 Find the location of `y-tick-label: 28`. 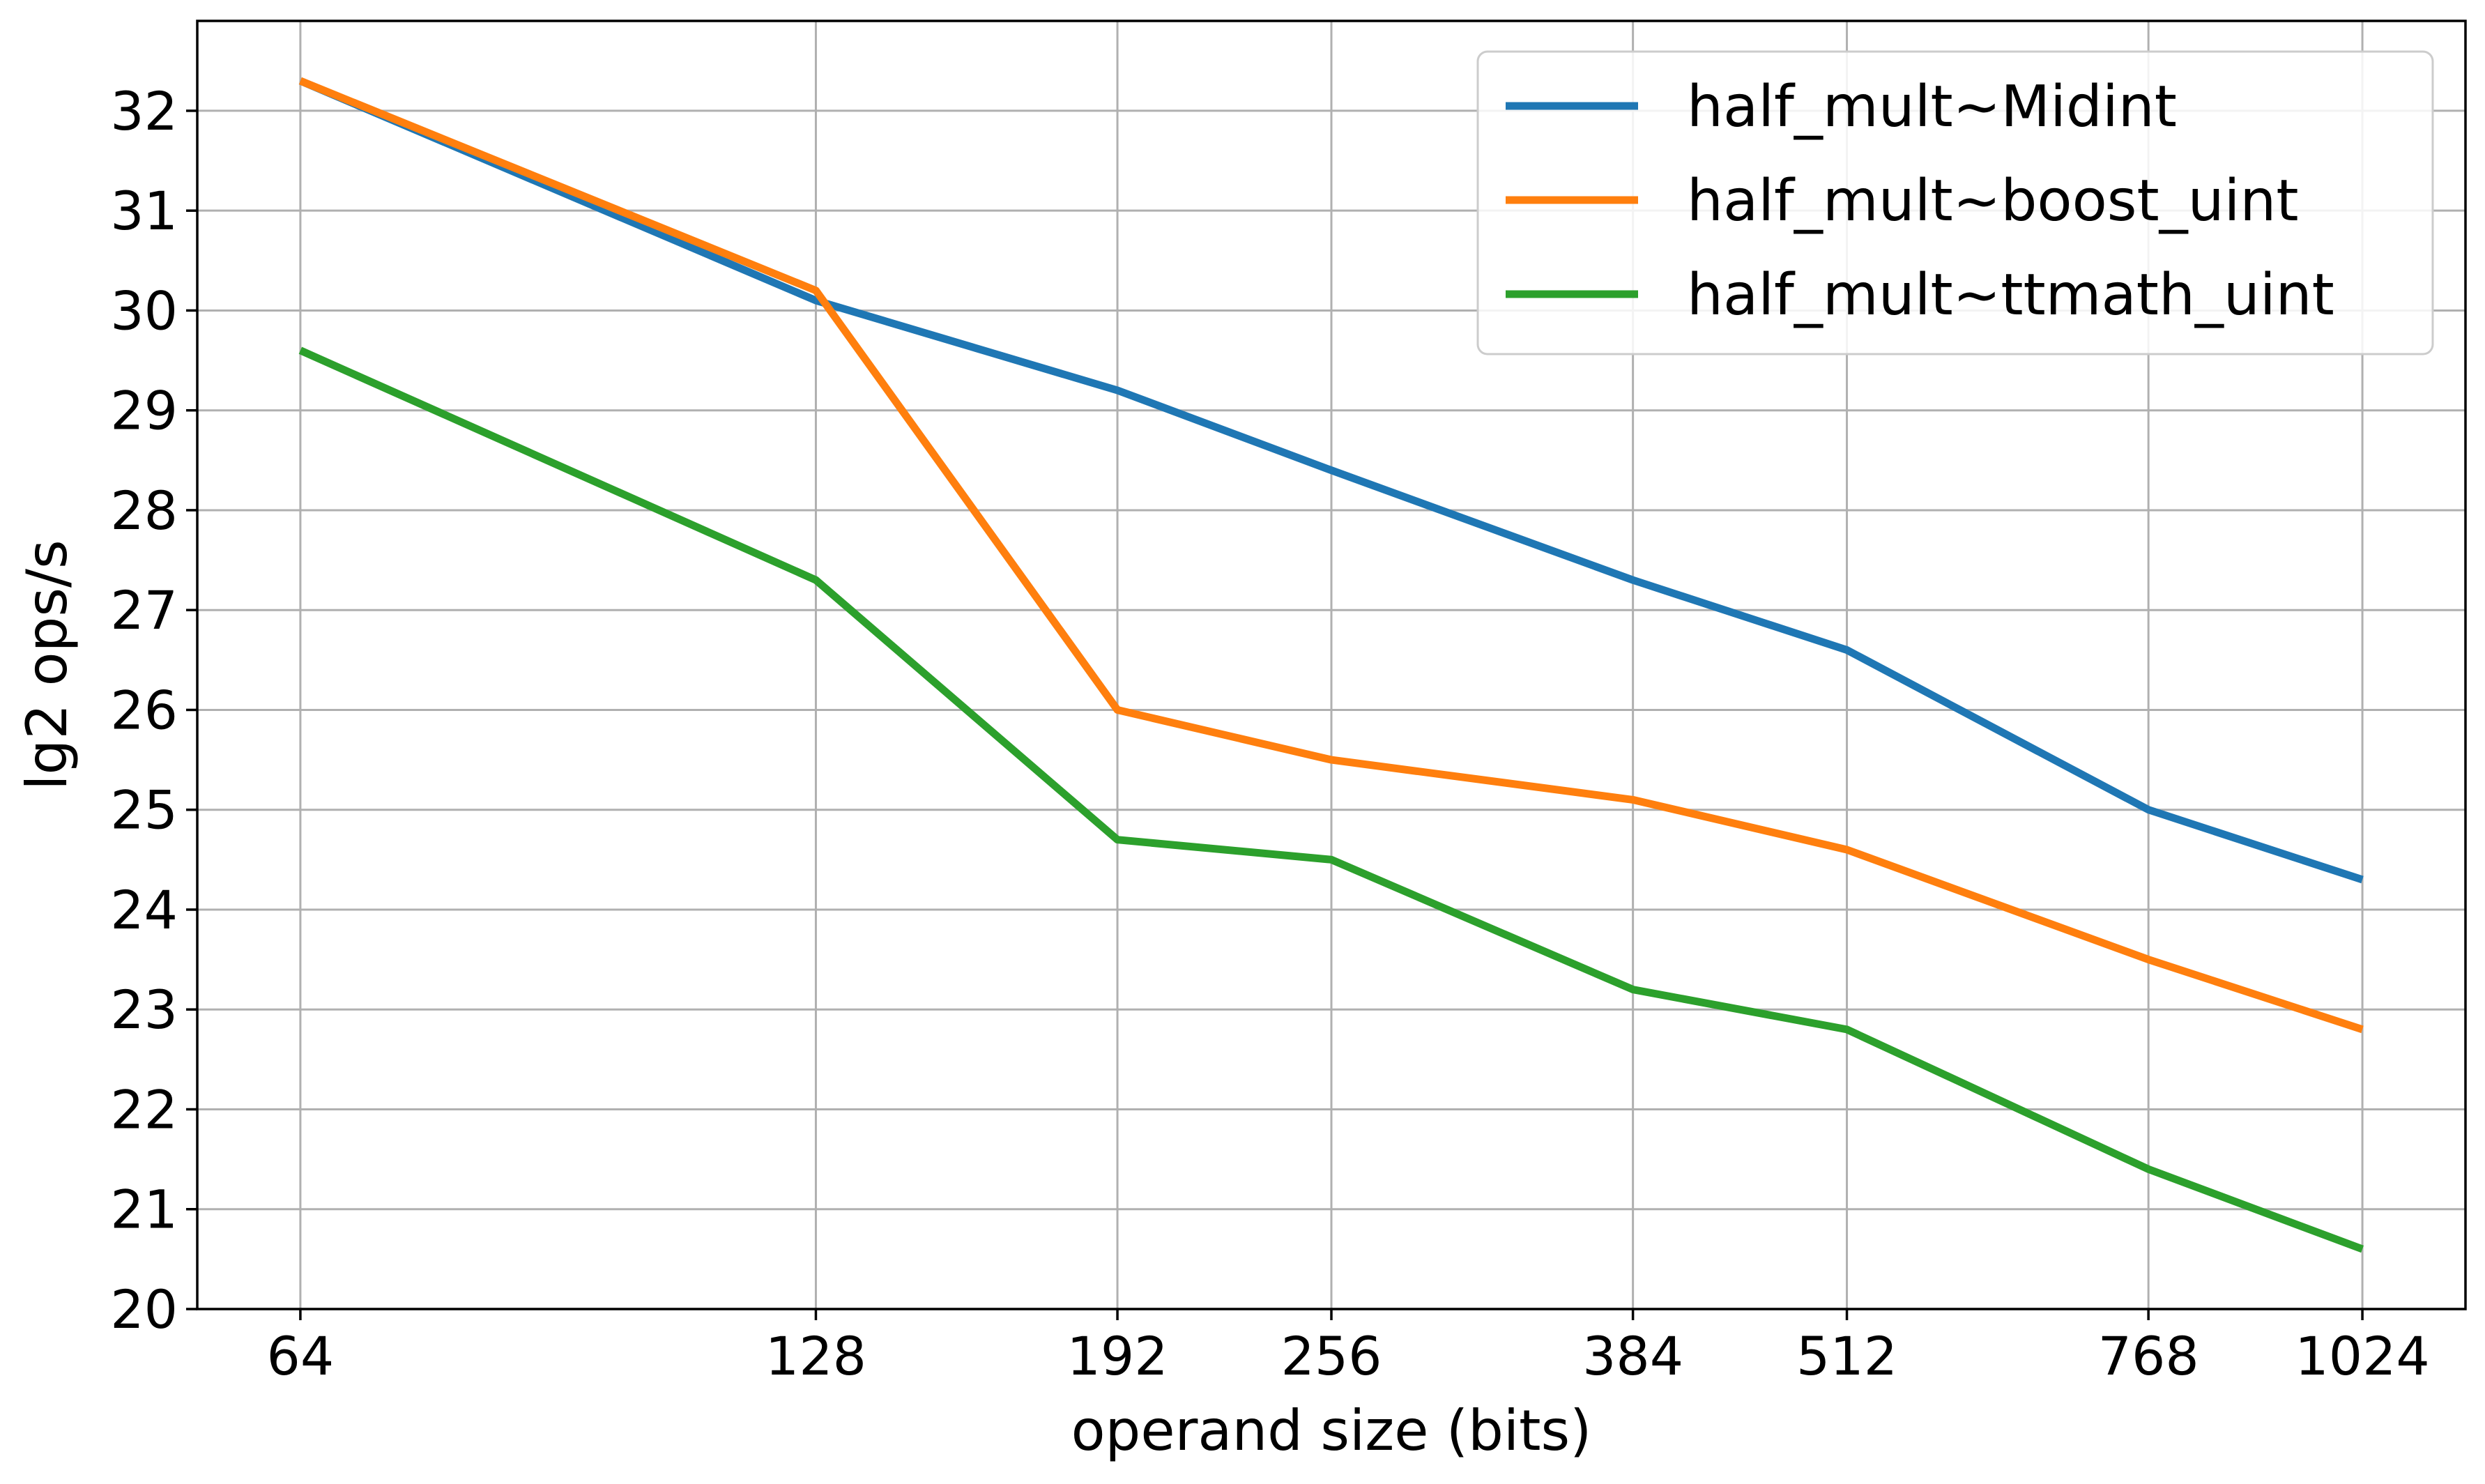

y-tick-label: 28 is located at coordinates (144, 511).